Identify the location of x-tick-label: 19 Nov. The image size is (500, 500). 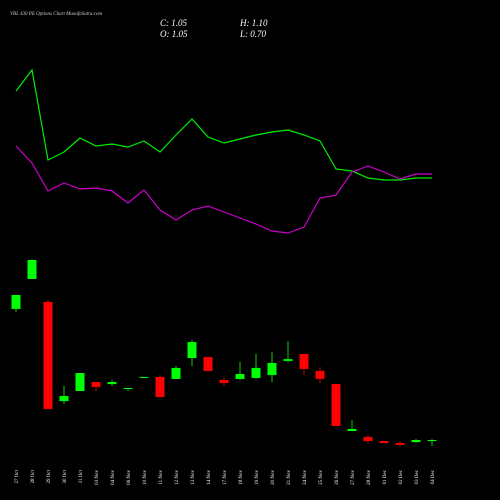
(257, 477).